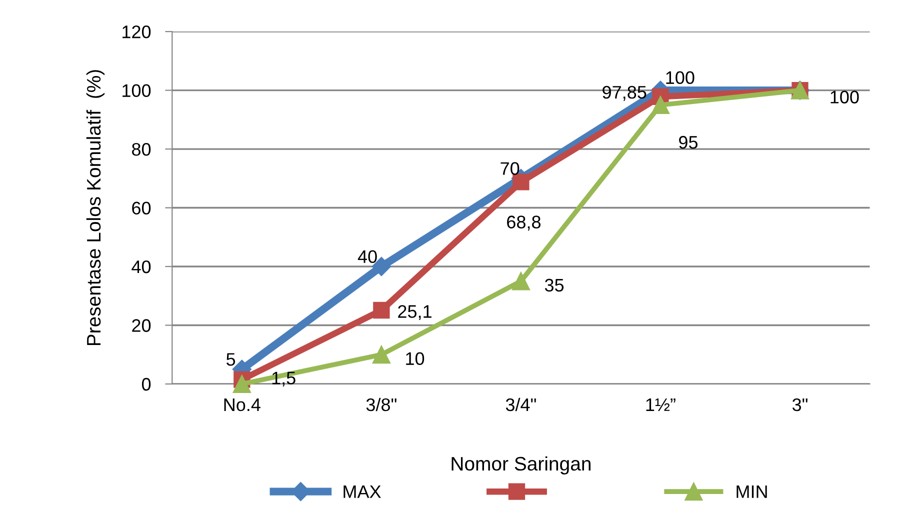 The width and height of the screenshot is (906, 526). Describe the element at coordinates (624, 93) in the screenshot. I see `data-label: 97,85` at that location.